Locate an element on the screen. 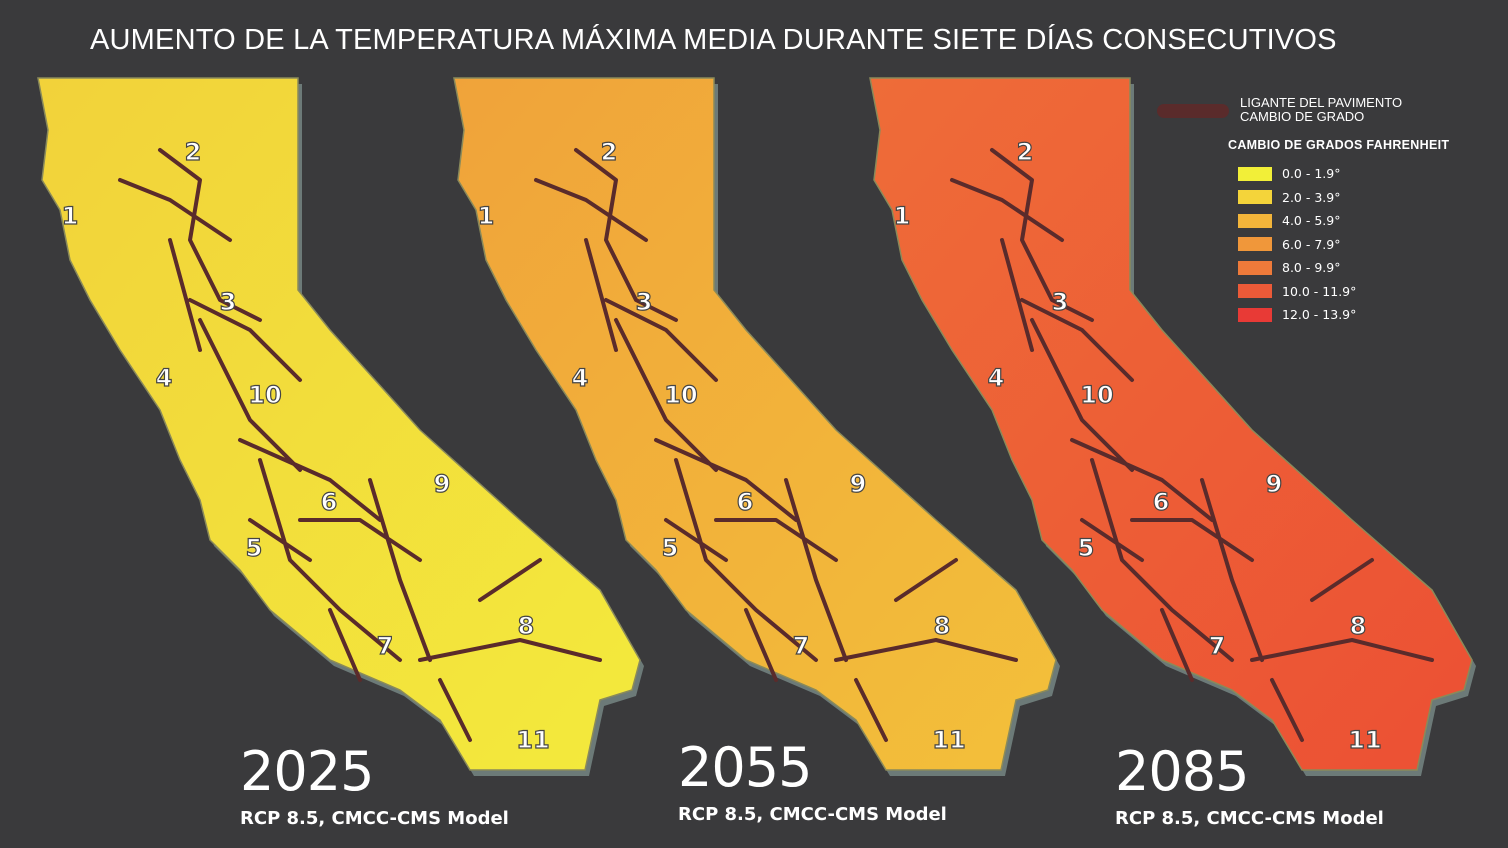 This screenshot has height=848, width=1508. legend-item: 0.0 - 1.9° is located at coordinates (1297, 174).